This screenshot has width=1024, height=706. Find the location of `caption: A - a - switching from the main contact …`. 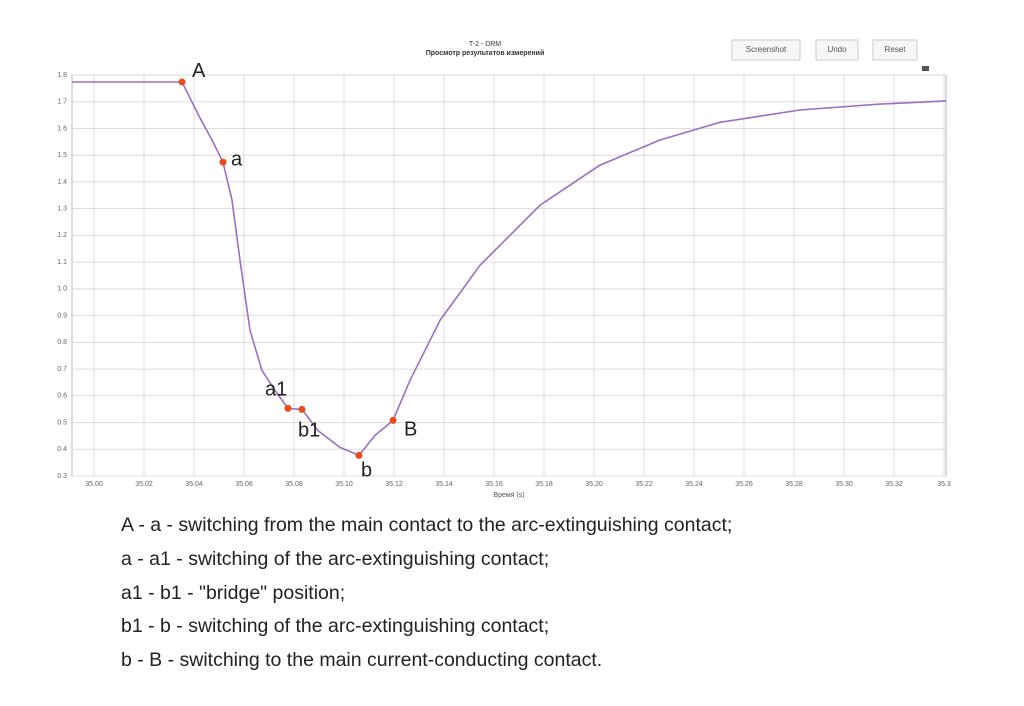

caption: A - a - switching from the main contact … is located at coordinates (426, 525).